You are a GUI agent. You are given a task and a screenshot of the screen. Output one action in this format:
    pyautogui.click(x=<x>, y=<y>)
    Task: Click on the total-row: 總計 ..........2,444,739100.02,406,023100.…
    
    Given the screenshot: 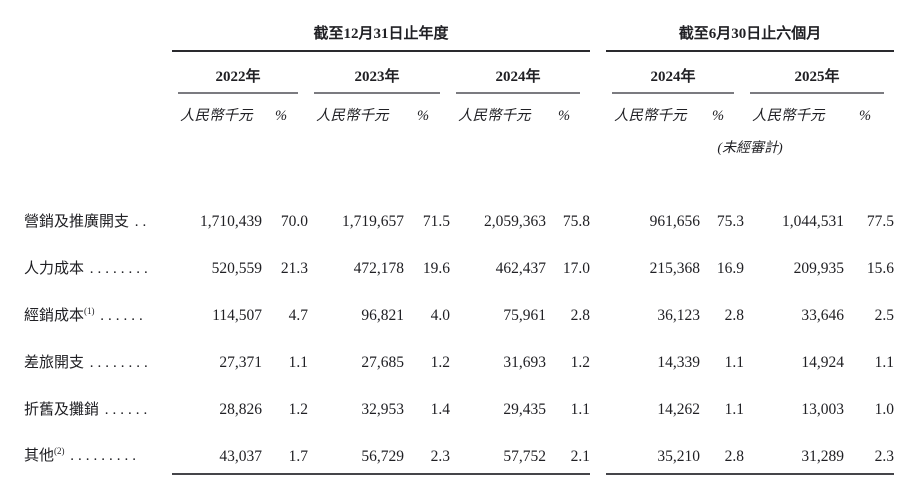 What is the action you would take?
    pyautogui.click(x=459, y=477)
    